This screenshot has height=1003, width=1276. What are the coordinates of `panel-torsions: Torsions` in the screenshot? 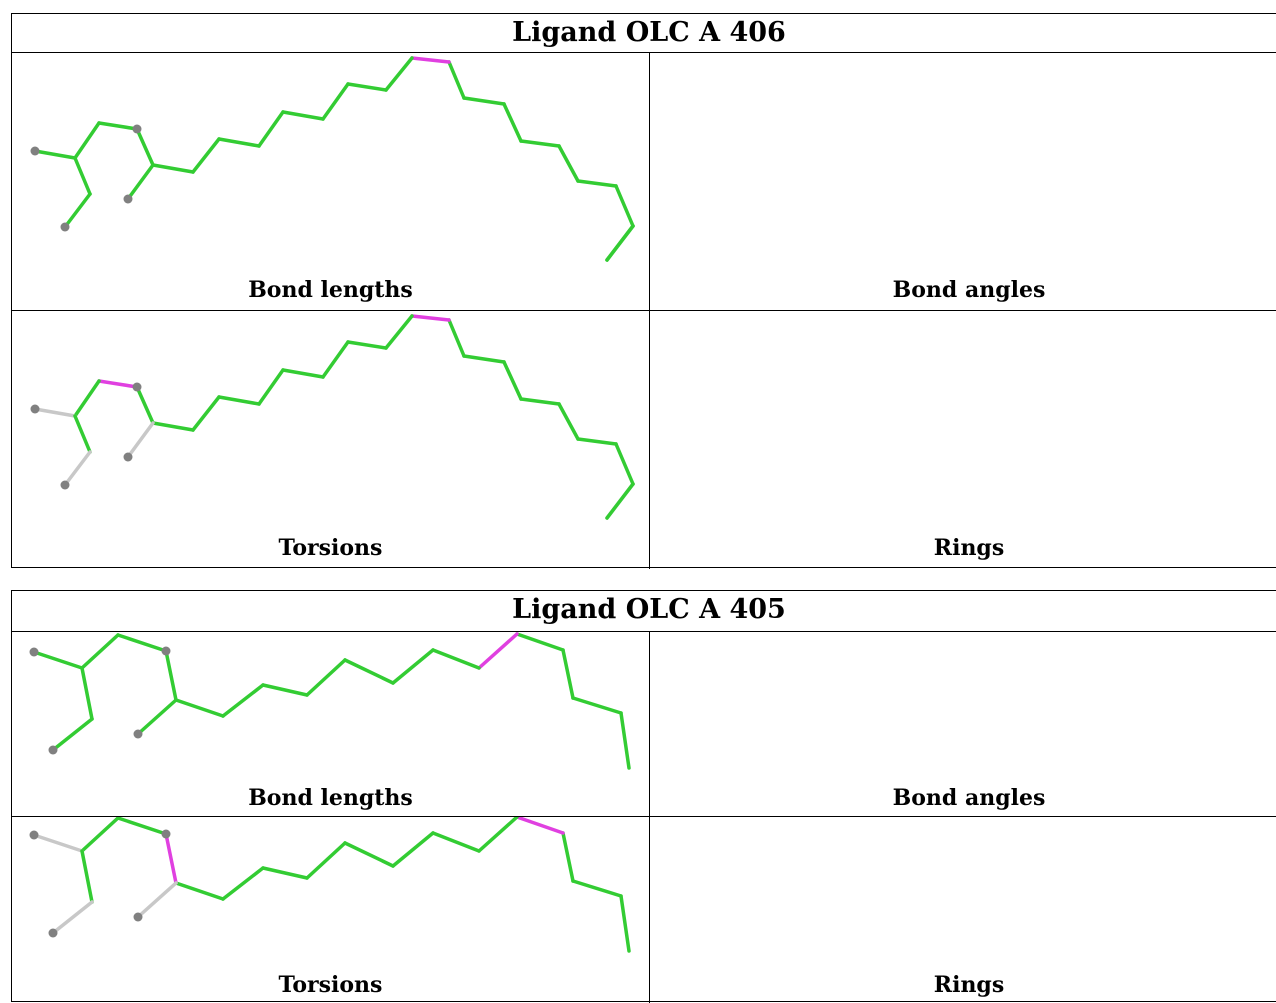 It's located at (330, 909).